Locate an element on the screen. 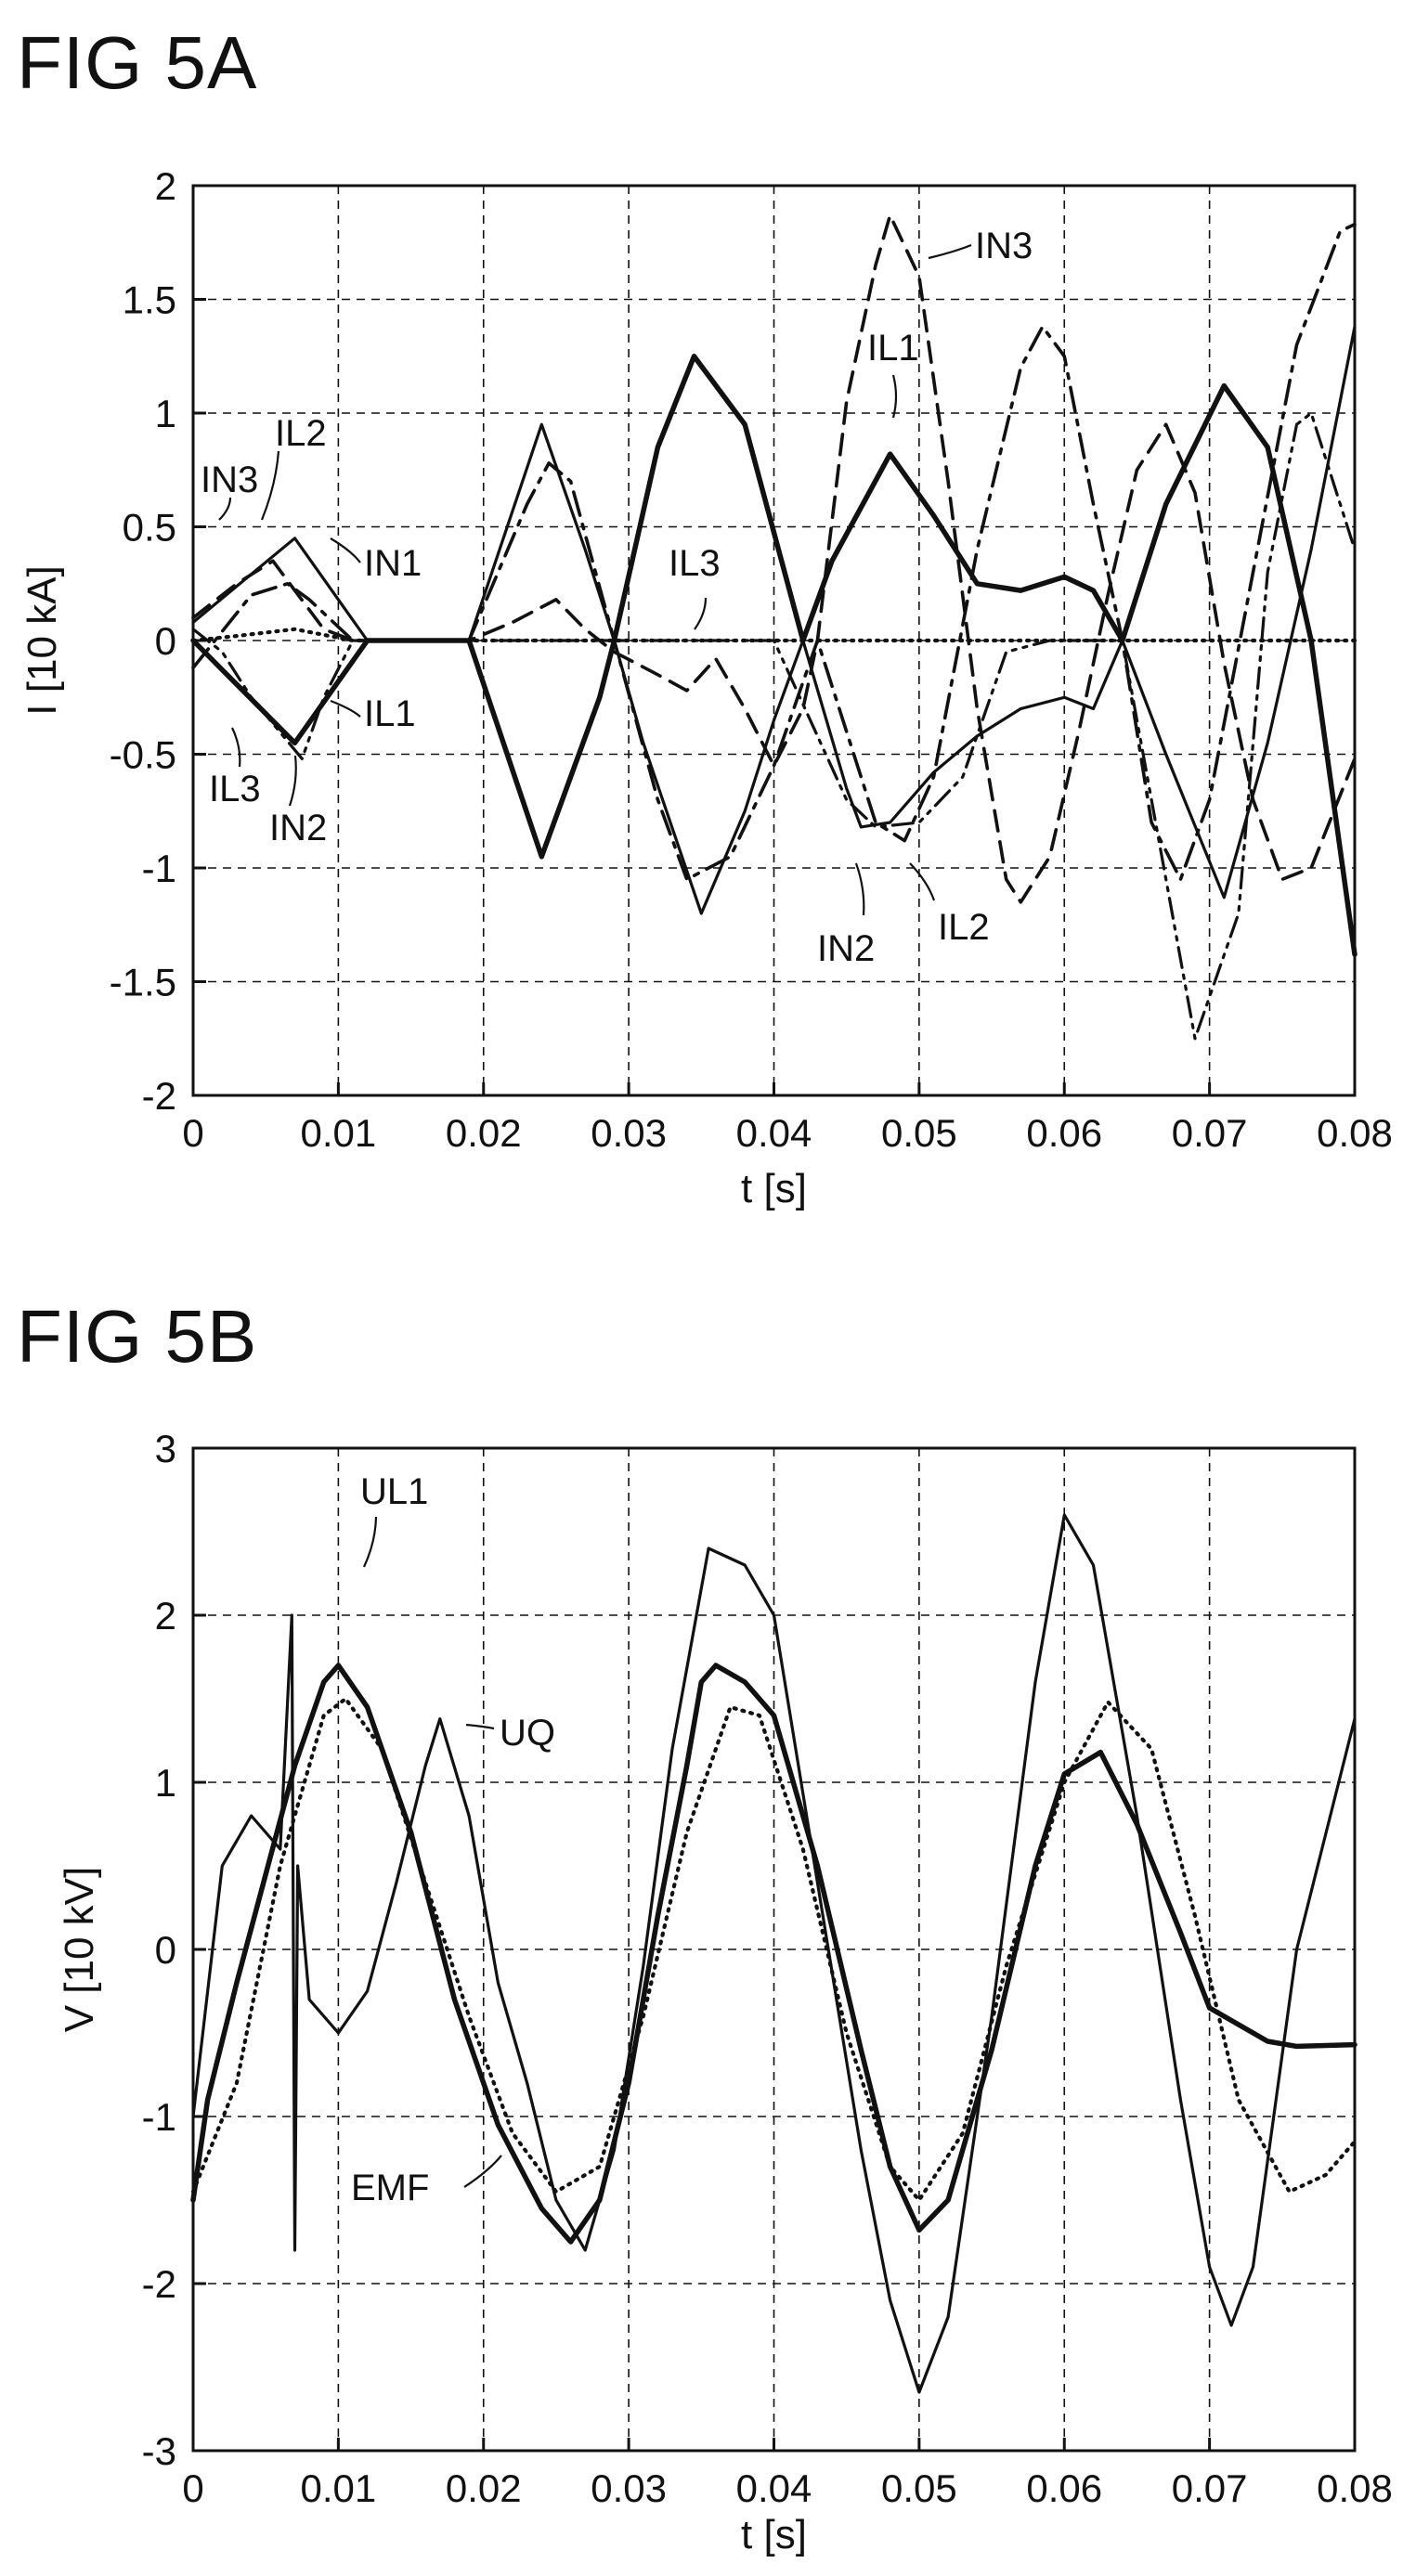 Image resolution: width=1403 pixels, height=2576 pixels. y-tick-label: -3 is located at coordinates (159, 2451).